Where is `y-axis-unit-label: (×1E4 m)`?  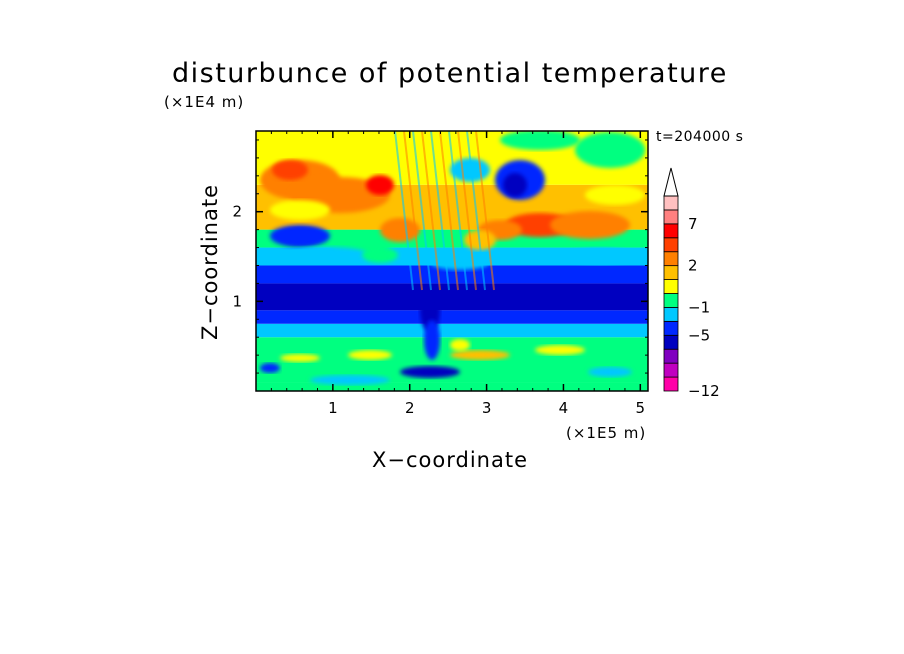
y-axis-unit-label: (×1E4 m) is located at coordinates (204, 102).